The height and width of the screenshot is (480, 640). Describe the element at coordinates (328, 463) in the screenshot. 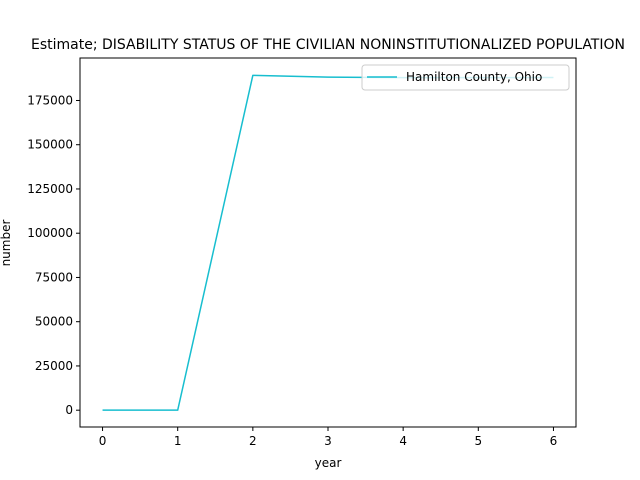

I see `x-axis-label: year` at that location.